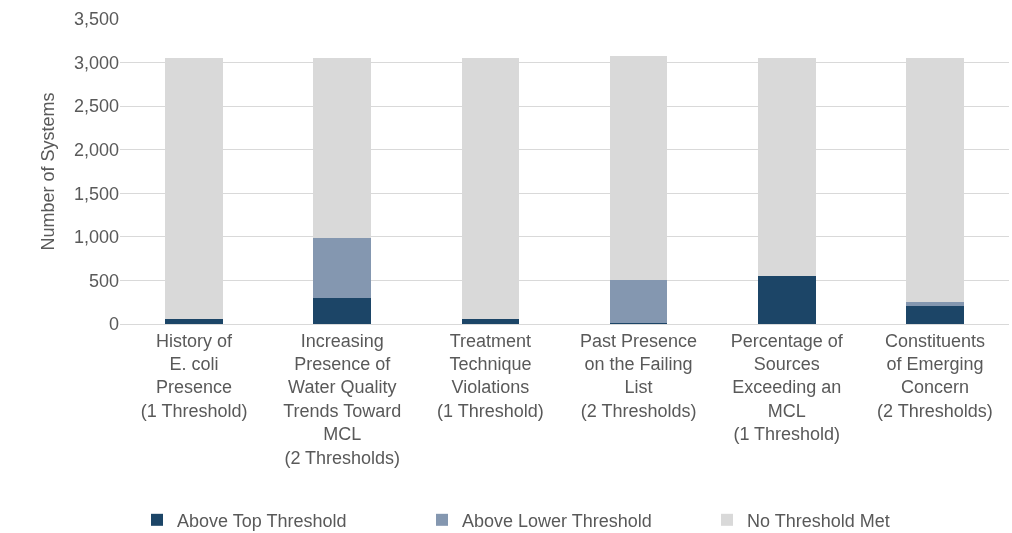  Describe the element at coordinates (787, 387) in the screenshot. I see `x-tick-label: Percentage of Sources Exceeding an MCL (1 Threshold)` at that location.